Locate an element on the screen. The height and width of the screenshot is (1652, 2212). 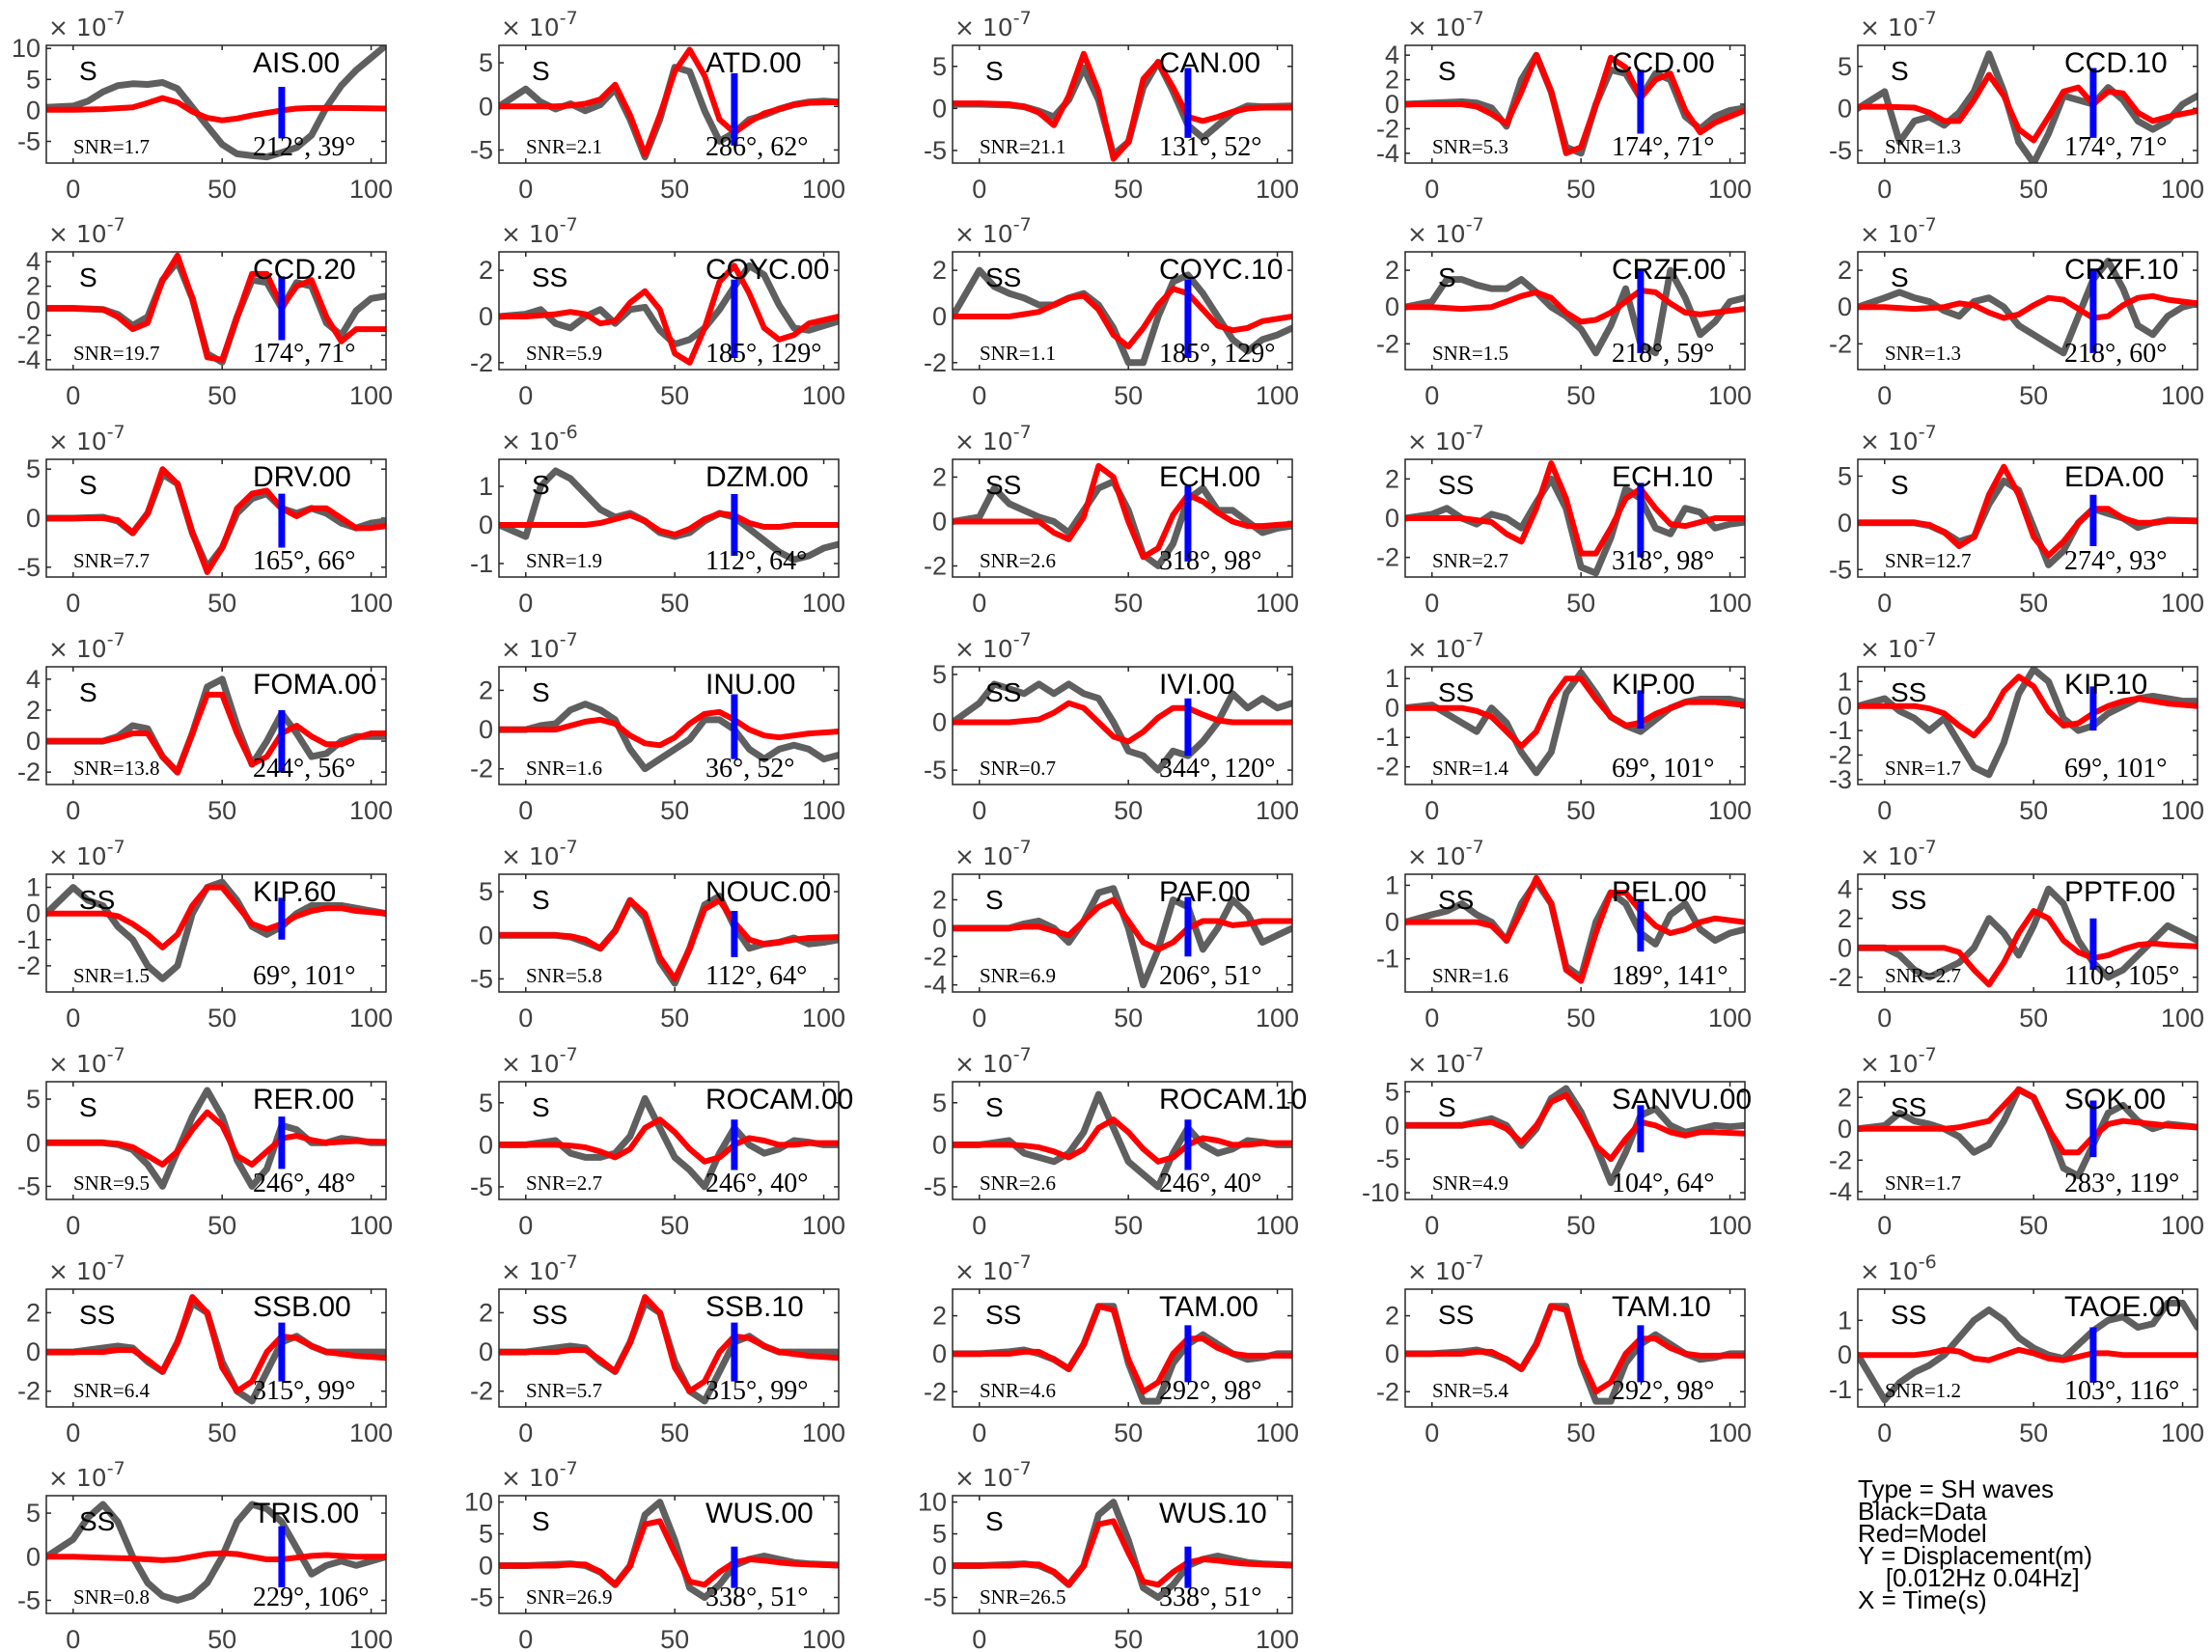
snr-label: SNR=5.8 is located at coordinates (564, 975).